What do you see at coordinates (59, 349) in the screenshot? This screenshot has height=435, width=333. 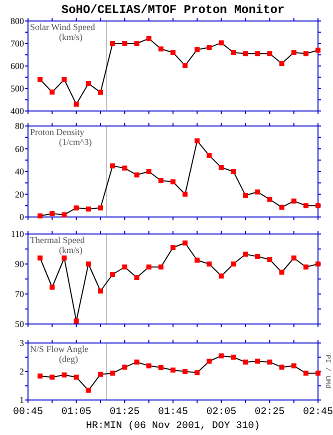 I see `chart-title: N/S Flow Angle` at bounding box center [59, 349].